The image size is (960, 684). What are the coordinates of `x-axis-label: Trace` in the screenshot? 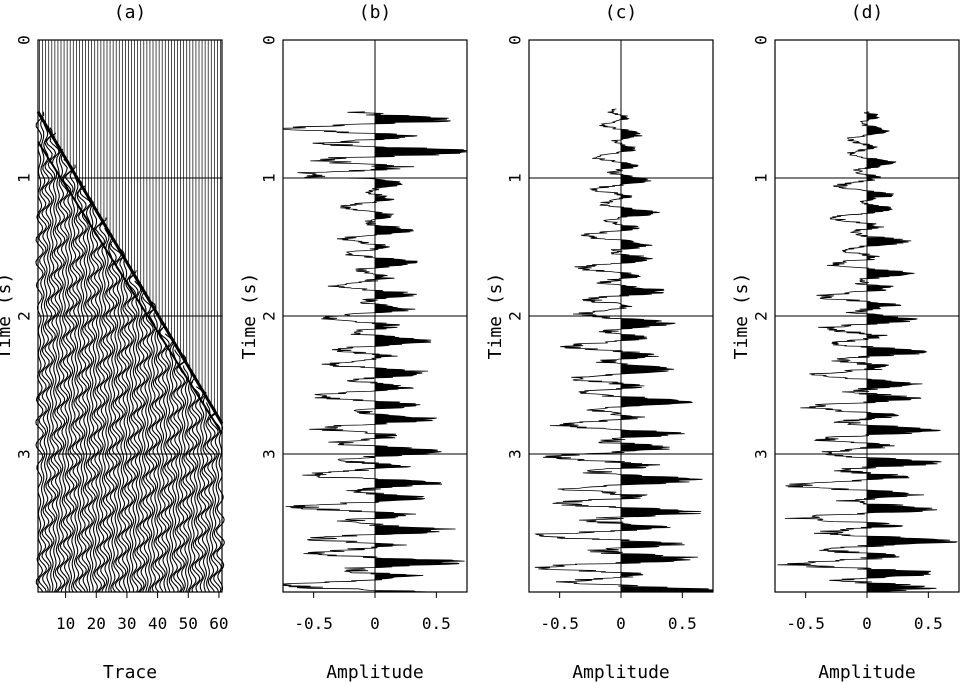 It's located at (130, 672).